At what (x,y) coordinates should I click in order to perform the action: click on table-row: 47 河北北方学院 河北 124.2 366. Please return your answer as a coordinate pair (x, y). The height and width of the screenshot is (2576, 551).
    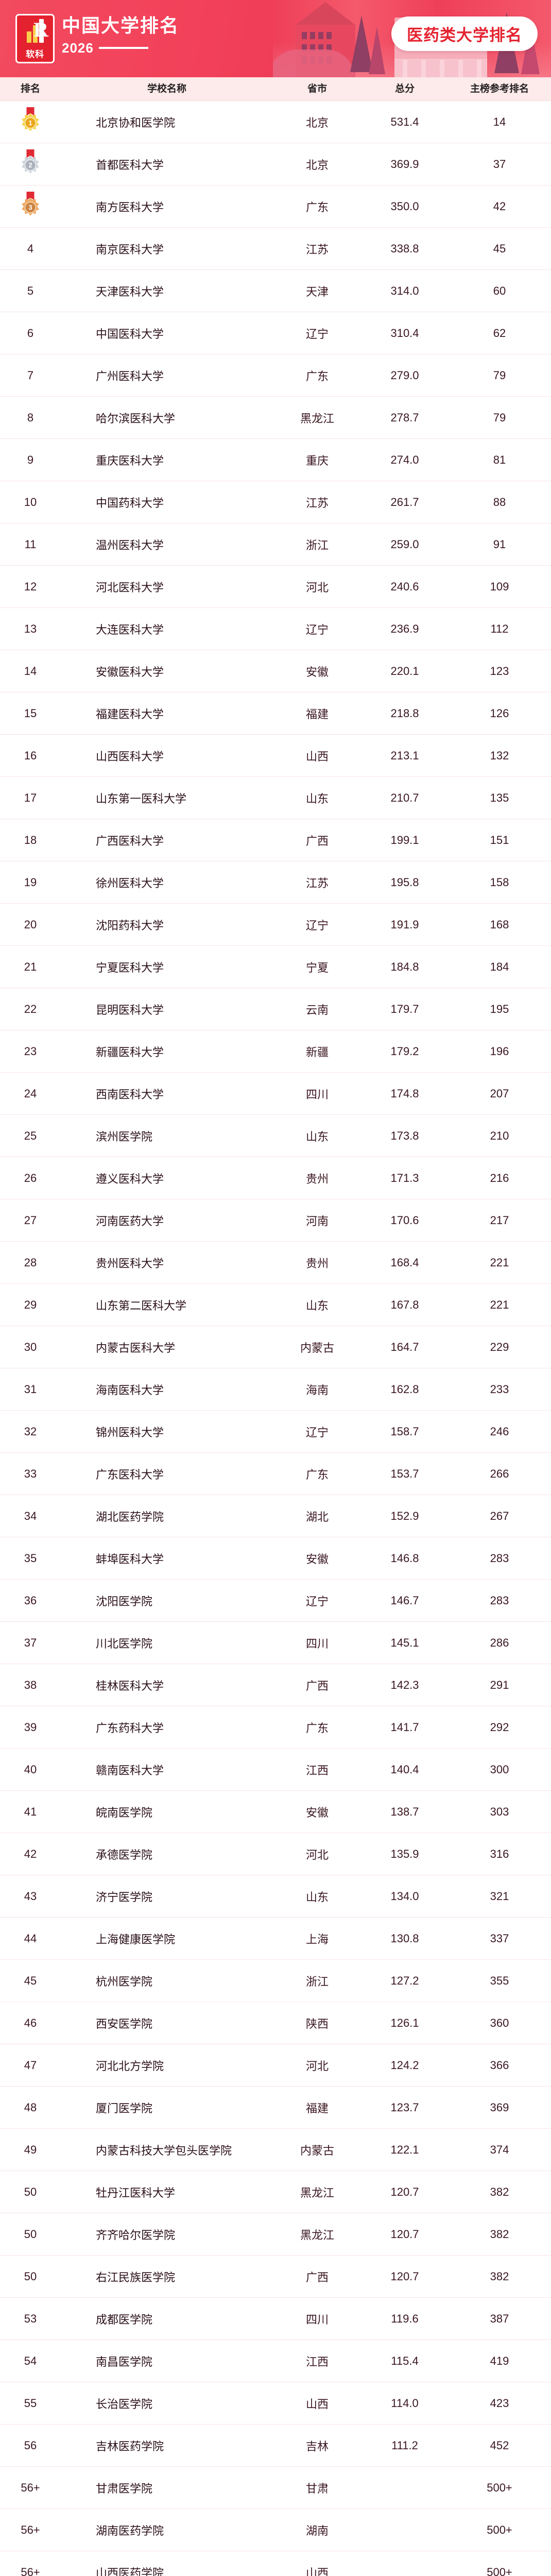
    Looking at the image, I should click on (275, 2065).